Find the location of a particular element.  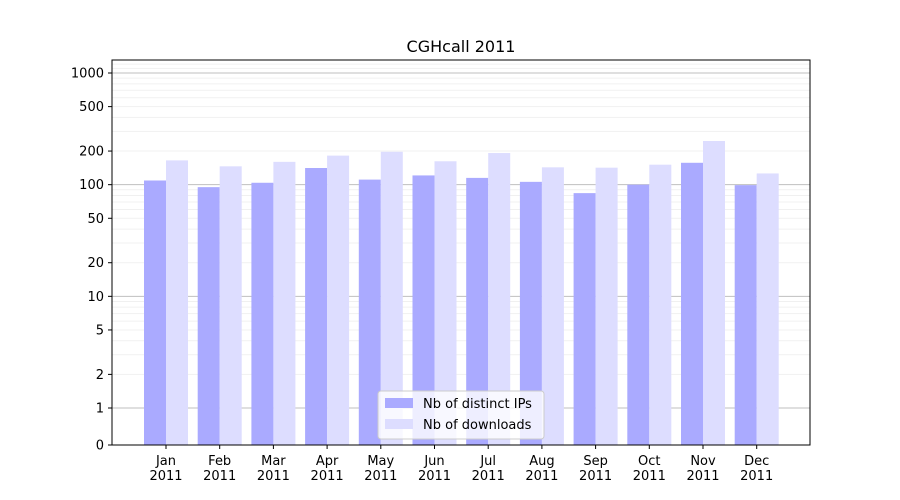

legend: Nb of distinct IPs Nb of downloads is located at coordinates (461, 415).